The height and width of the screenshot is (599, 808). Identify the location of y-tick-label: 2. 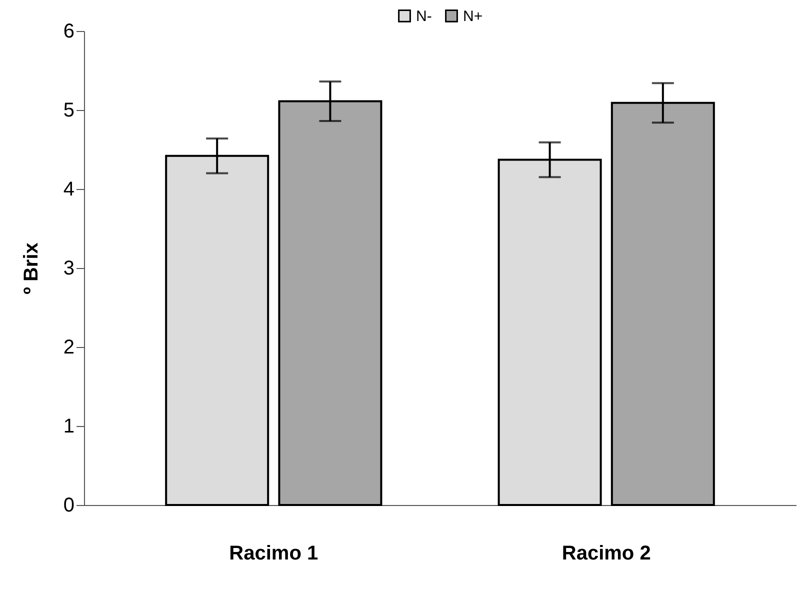
(68, 347).